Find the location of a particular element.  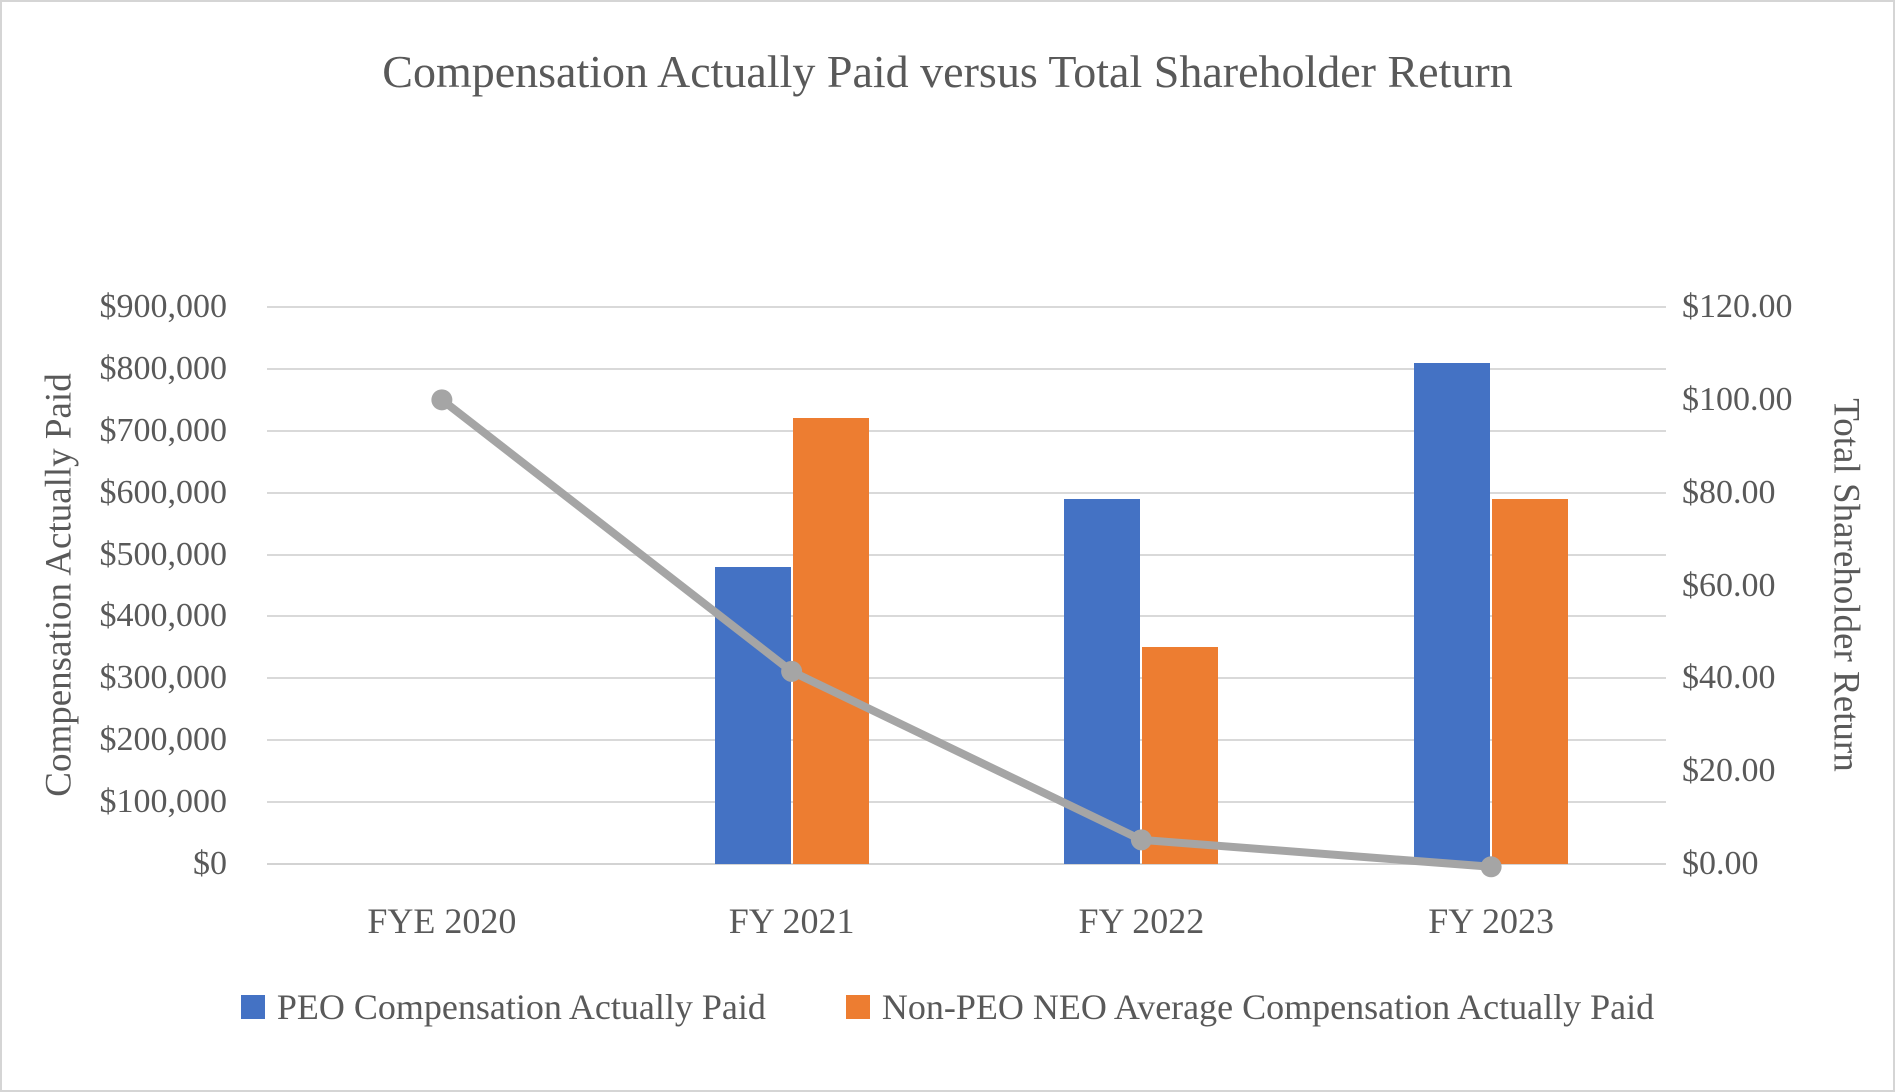

left-axis-tick-label: $600,000 is located at coordinates (163, 492).